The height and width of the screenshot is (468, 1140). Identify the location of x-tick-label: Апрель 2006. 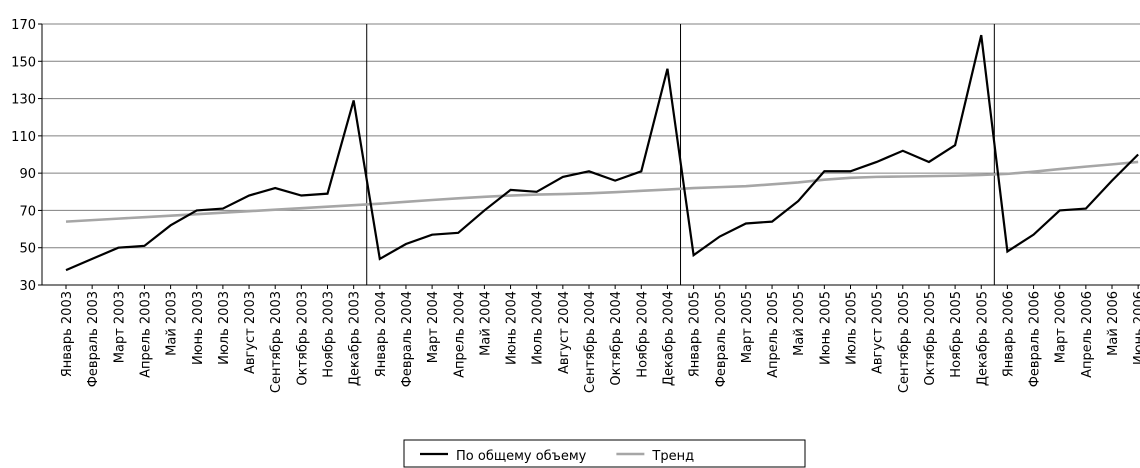
(1087, 334).